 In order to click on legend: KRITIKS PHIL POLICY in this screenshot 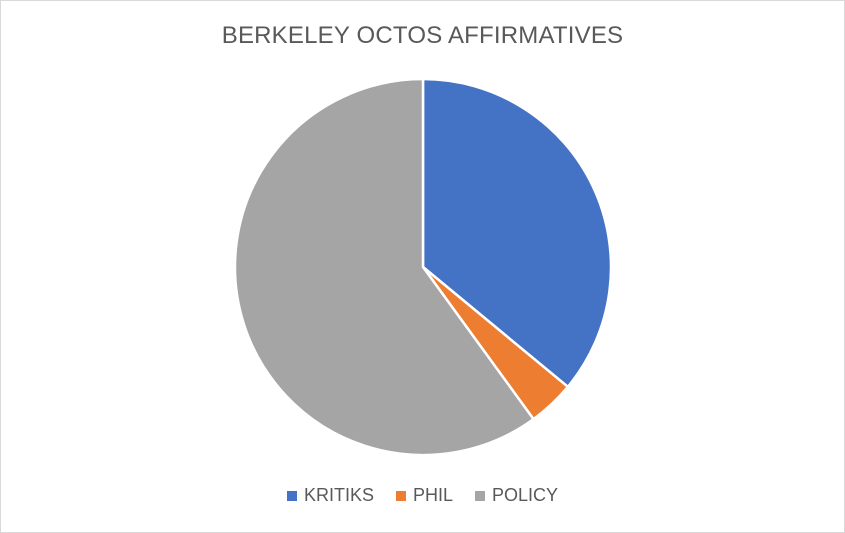, I will do `click(422, 495)`.